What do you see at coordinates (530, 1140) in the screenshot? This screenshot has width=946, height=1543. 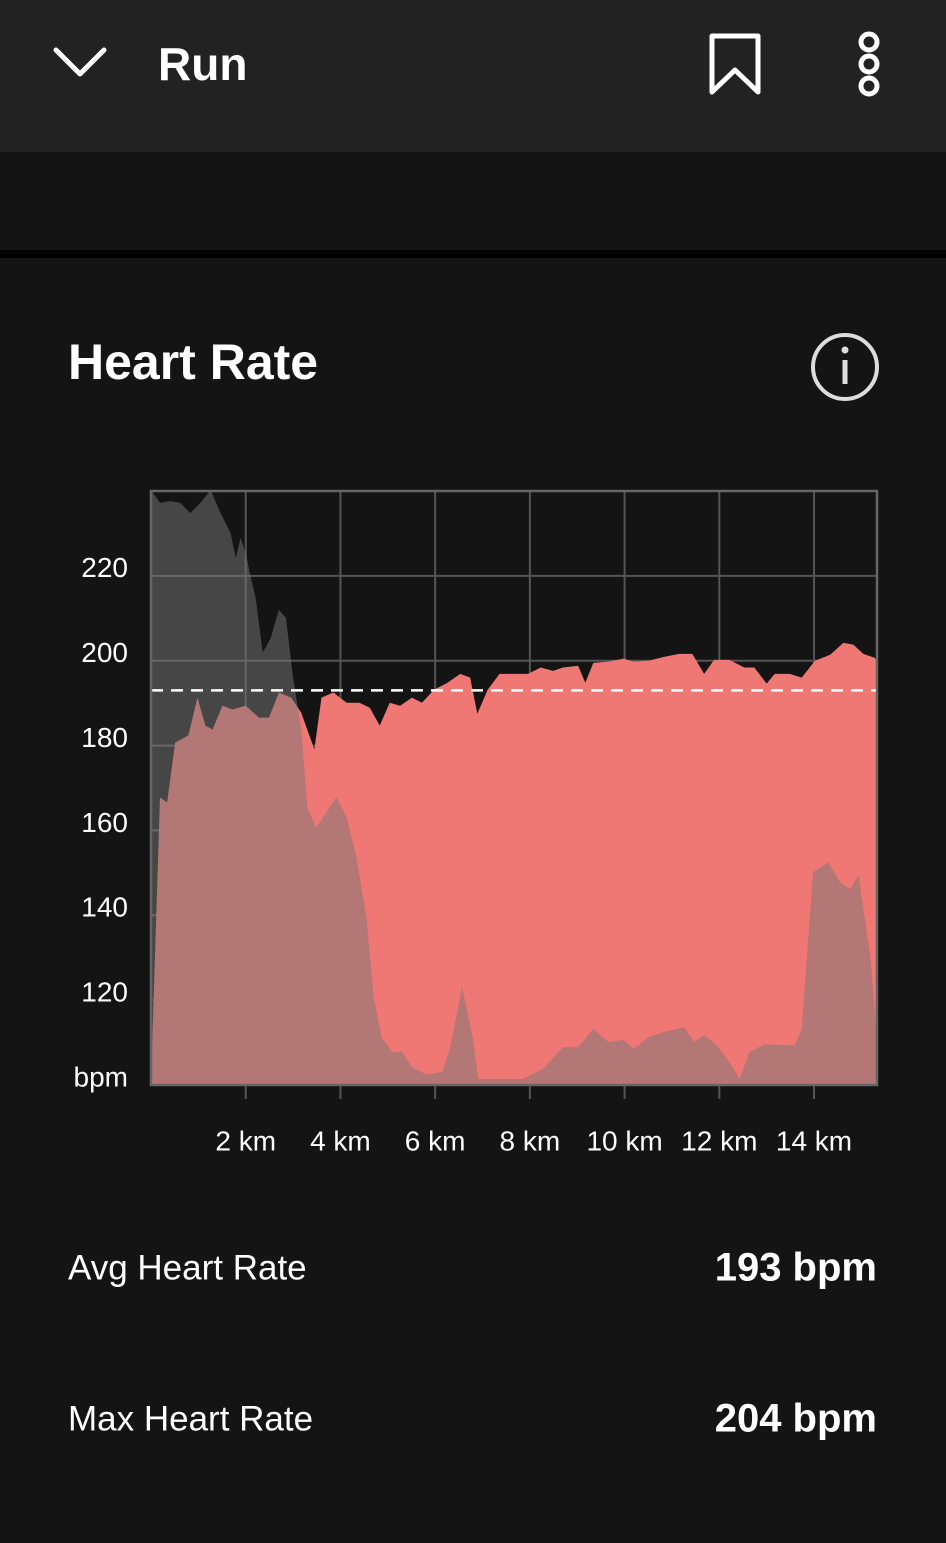 I see `x-tick-label: 8 km` at bounding box center [530, 1140].